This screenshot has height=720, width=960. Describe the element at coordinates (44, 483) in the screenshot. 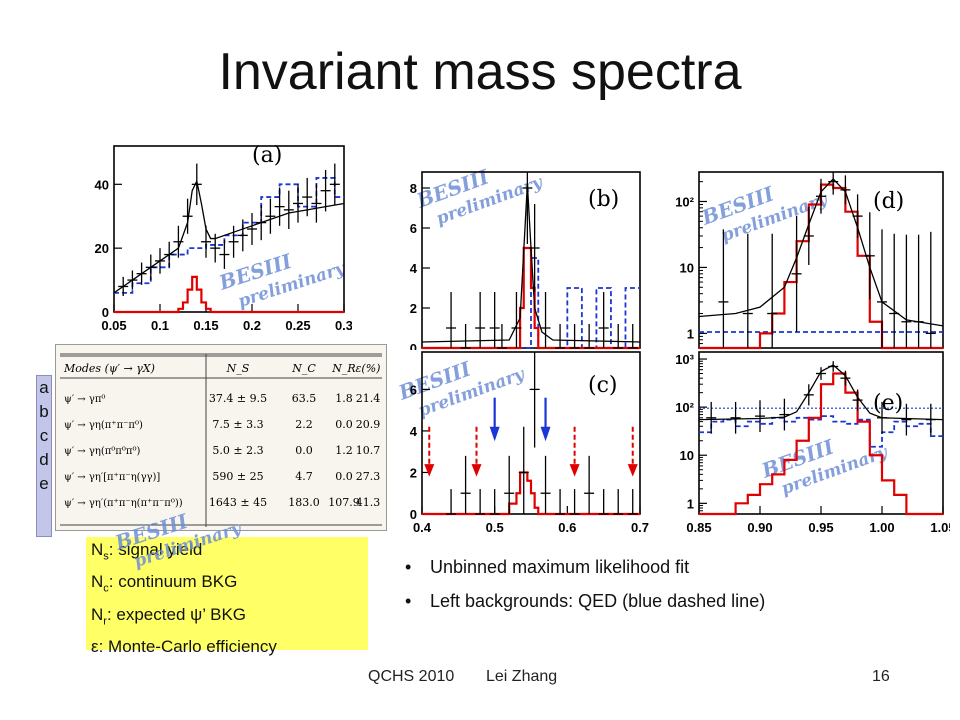

I see `row-letter: e` at that location.